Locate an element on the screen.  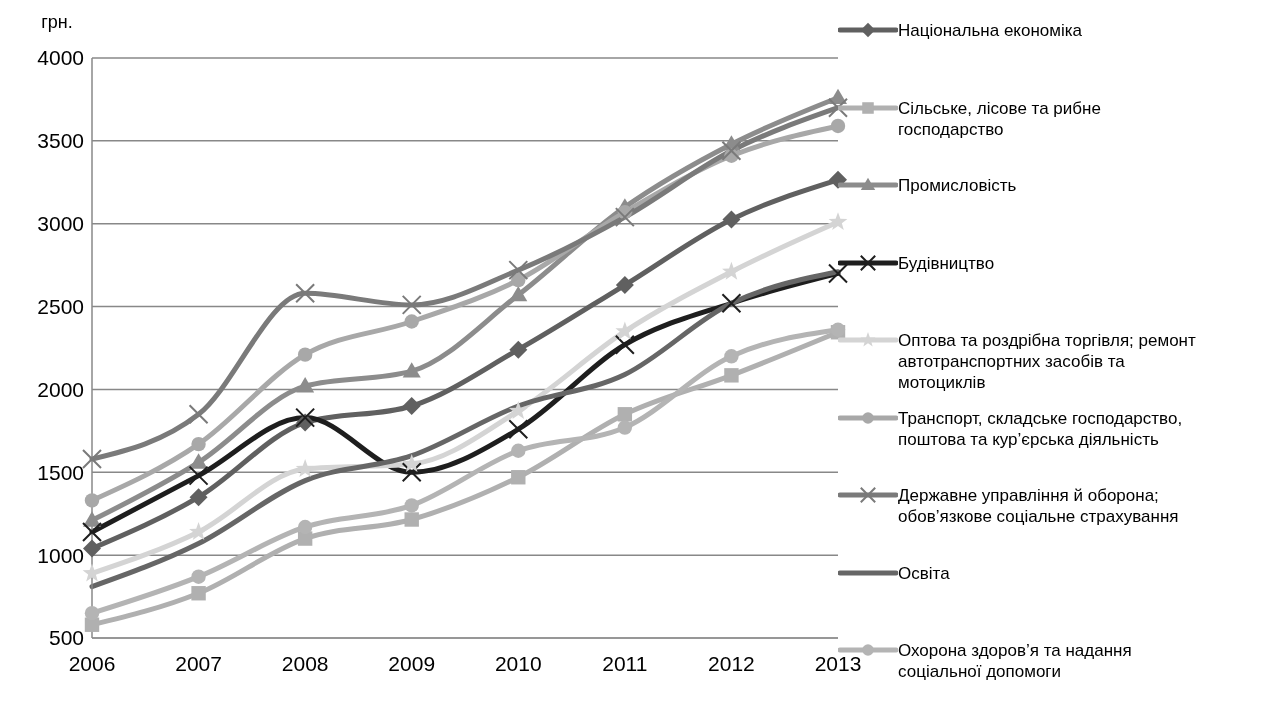
legend-label: Промисловість is located at coordinates (958, 185).